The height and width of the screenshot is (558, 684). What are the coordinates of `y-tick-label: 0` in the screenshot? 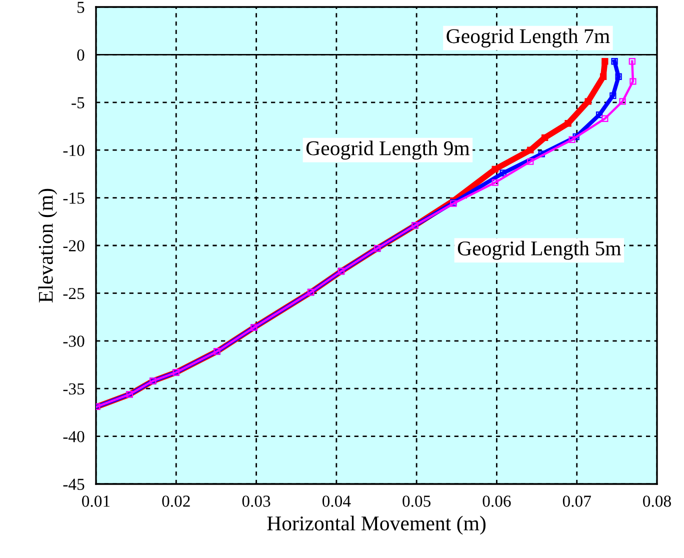 It's located at (80, 55).